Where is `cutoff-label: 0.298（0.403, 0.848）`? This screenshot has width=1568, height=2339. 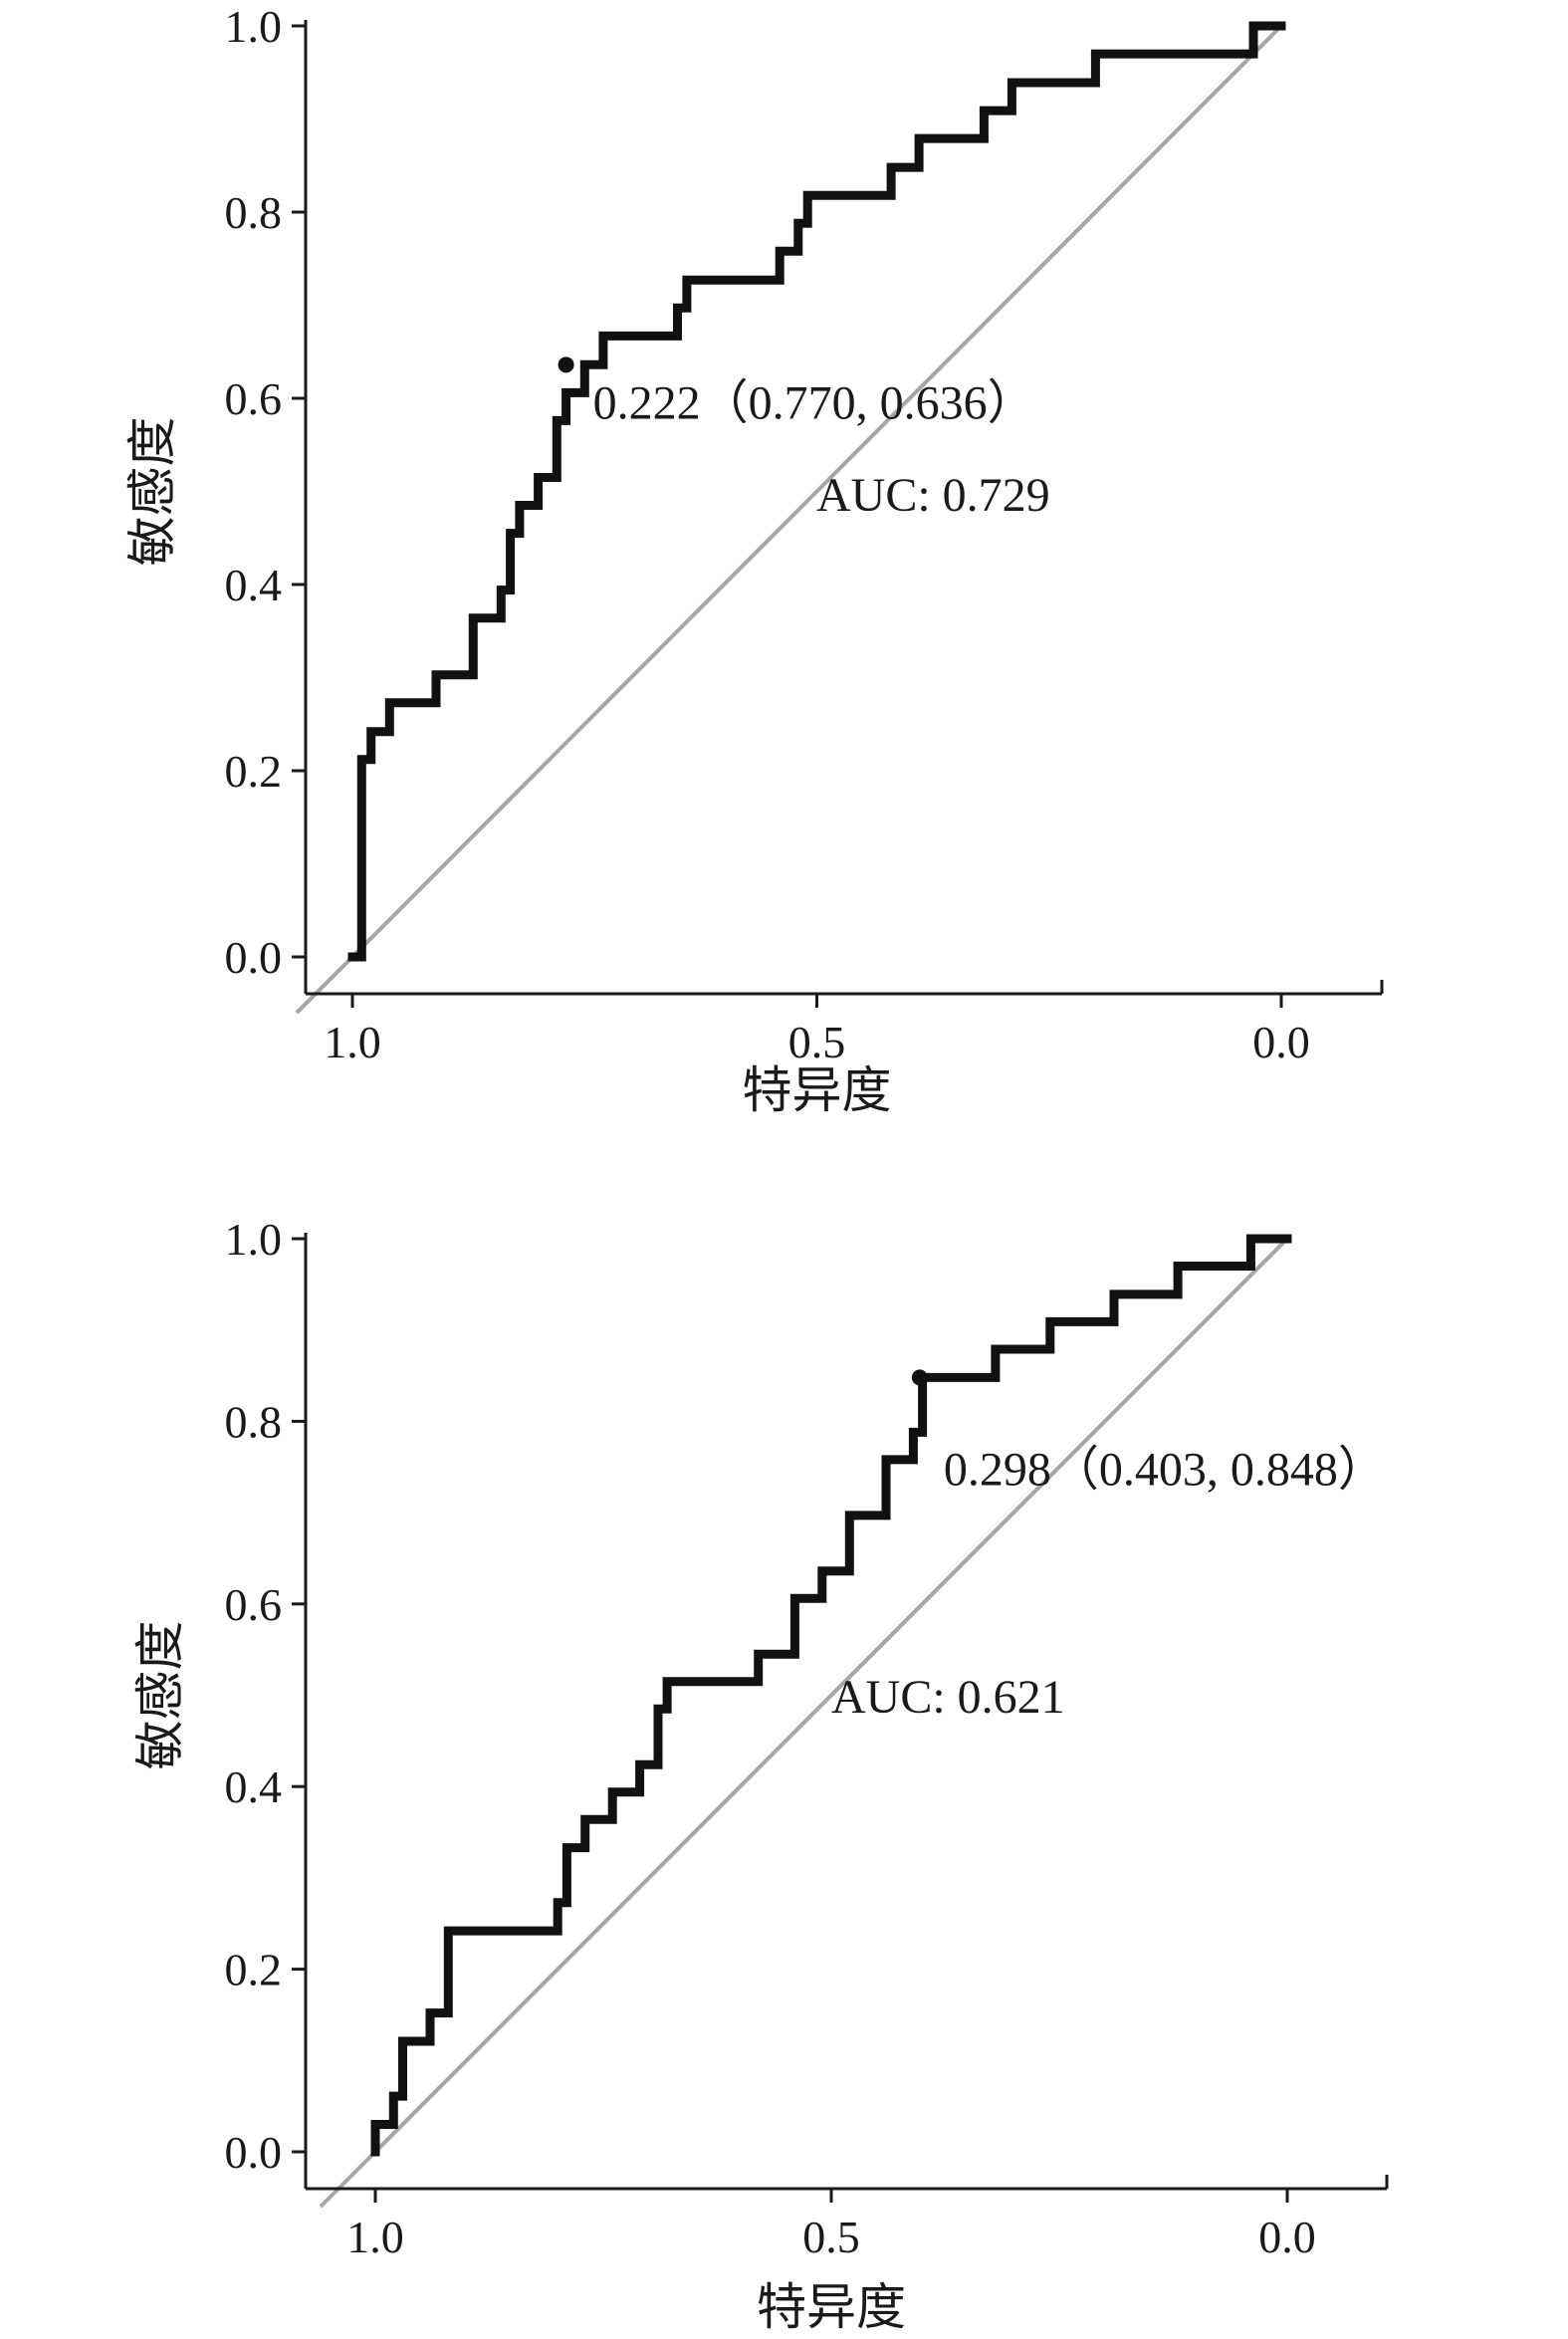 cutoff-label: 0.298（0.403, 0.848） is located at coordinates (1165, 1469).